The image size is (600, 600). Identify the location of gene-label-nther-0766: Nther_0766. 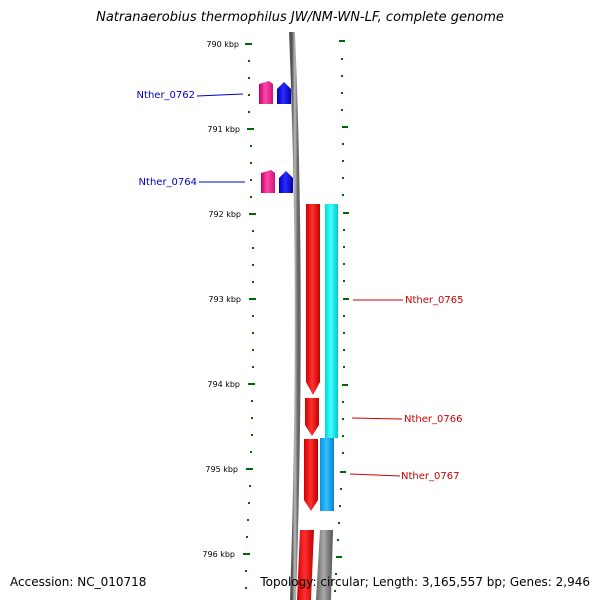
(433, 419).